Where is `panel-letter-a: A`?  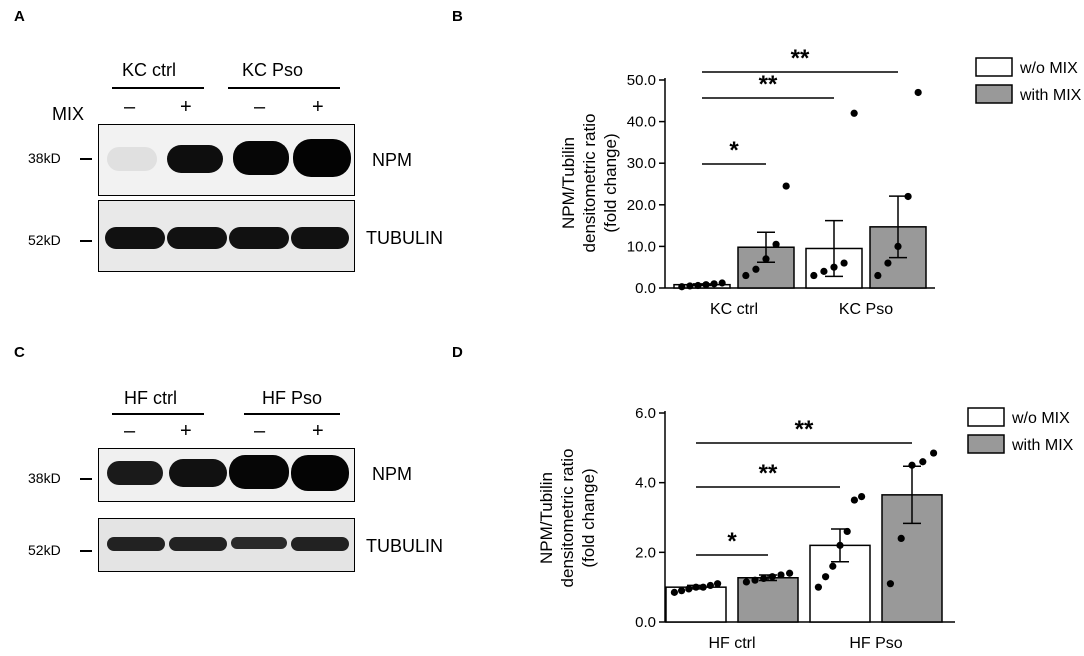
panel-letter-a: A is located at coordinates (19, 16).